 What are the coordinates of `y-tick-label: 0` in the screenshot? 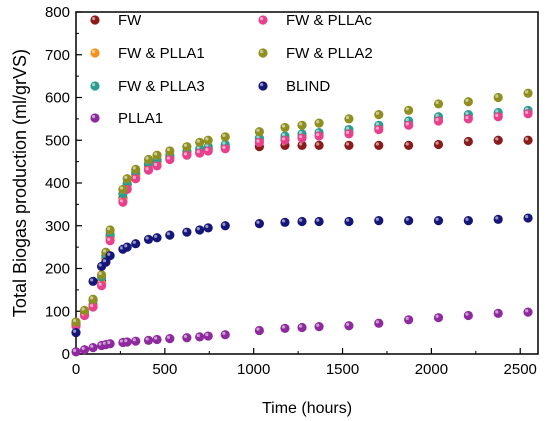 It's located at (66, 354).